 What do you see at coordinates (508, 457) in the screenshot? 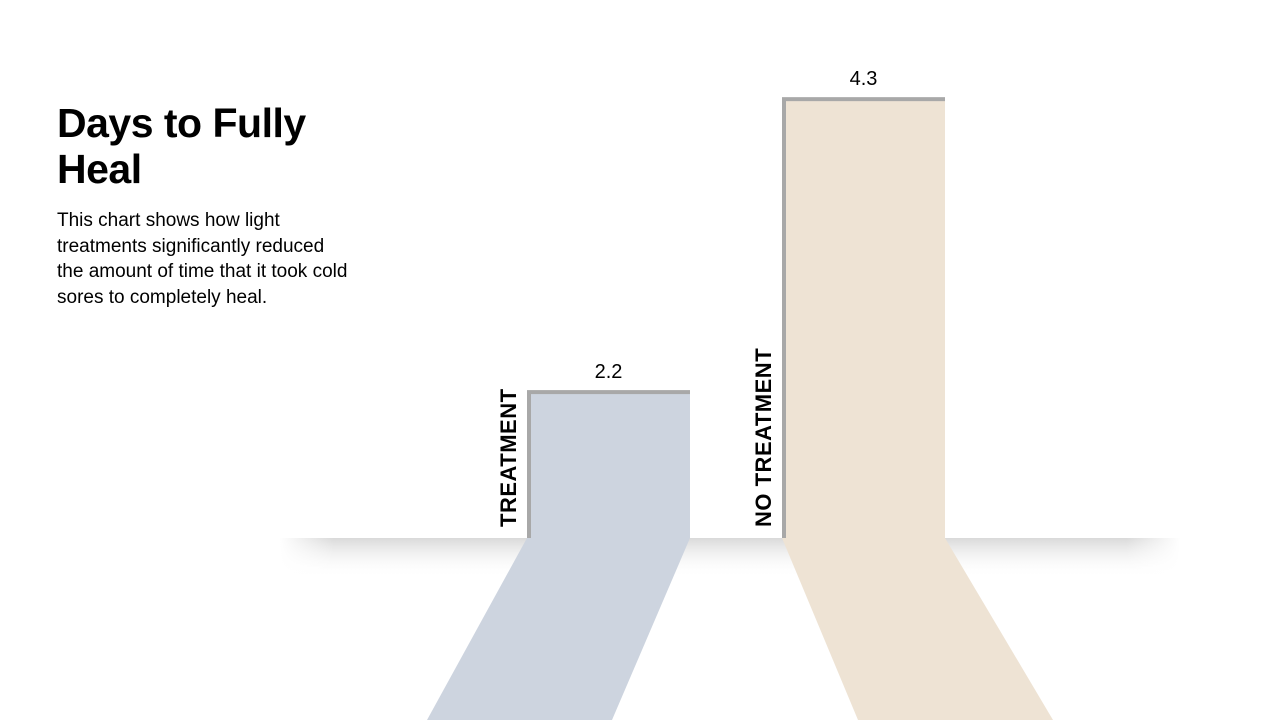
I see `category-label: TREATMENT` at bounding box center [508, 457].